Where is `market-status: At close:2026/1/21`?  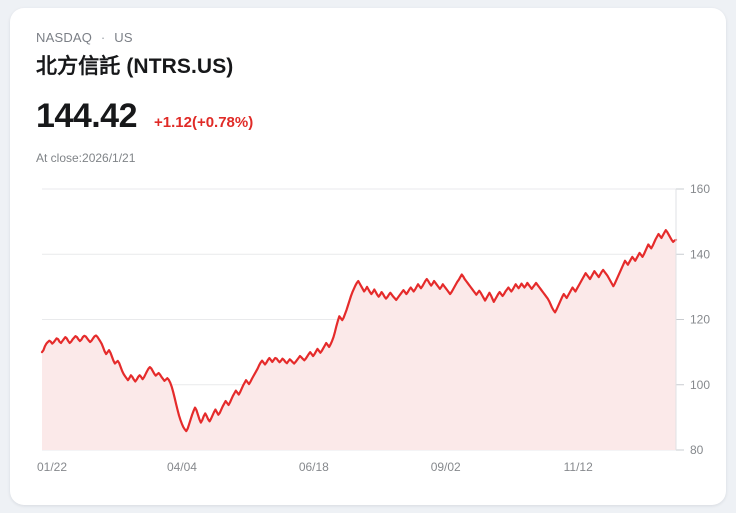
market-status: At close:2026/1/21 is located at coordinates (86, 158).